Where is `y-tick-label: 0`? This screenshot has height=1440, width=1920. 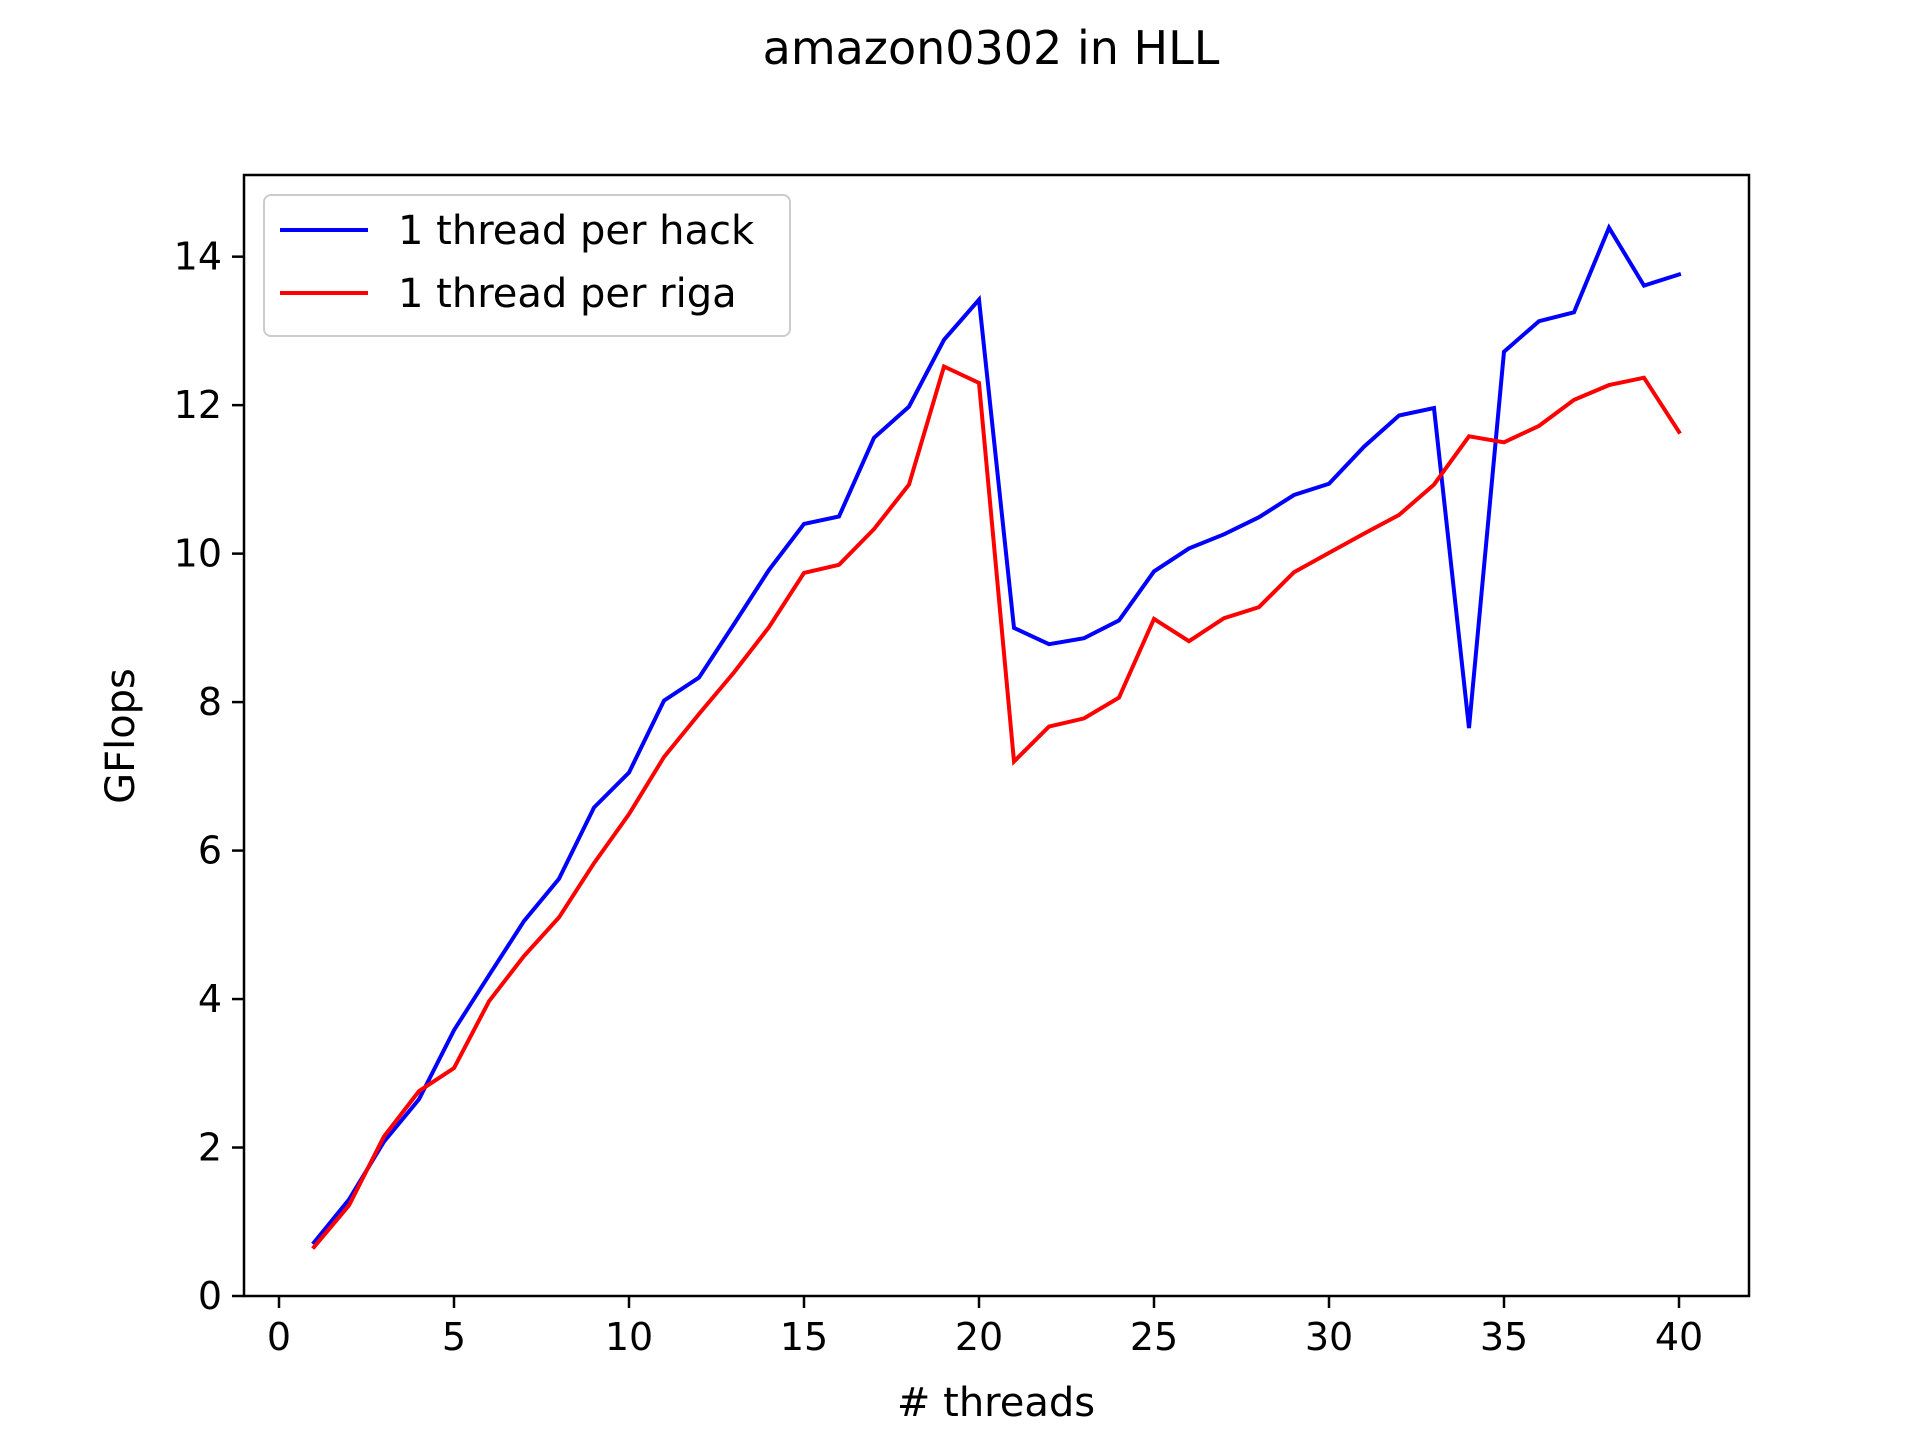
y-tick-label: 0 is located at coordinates (210, 1296).